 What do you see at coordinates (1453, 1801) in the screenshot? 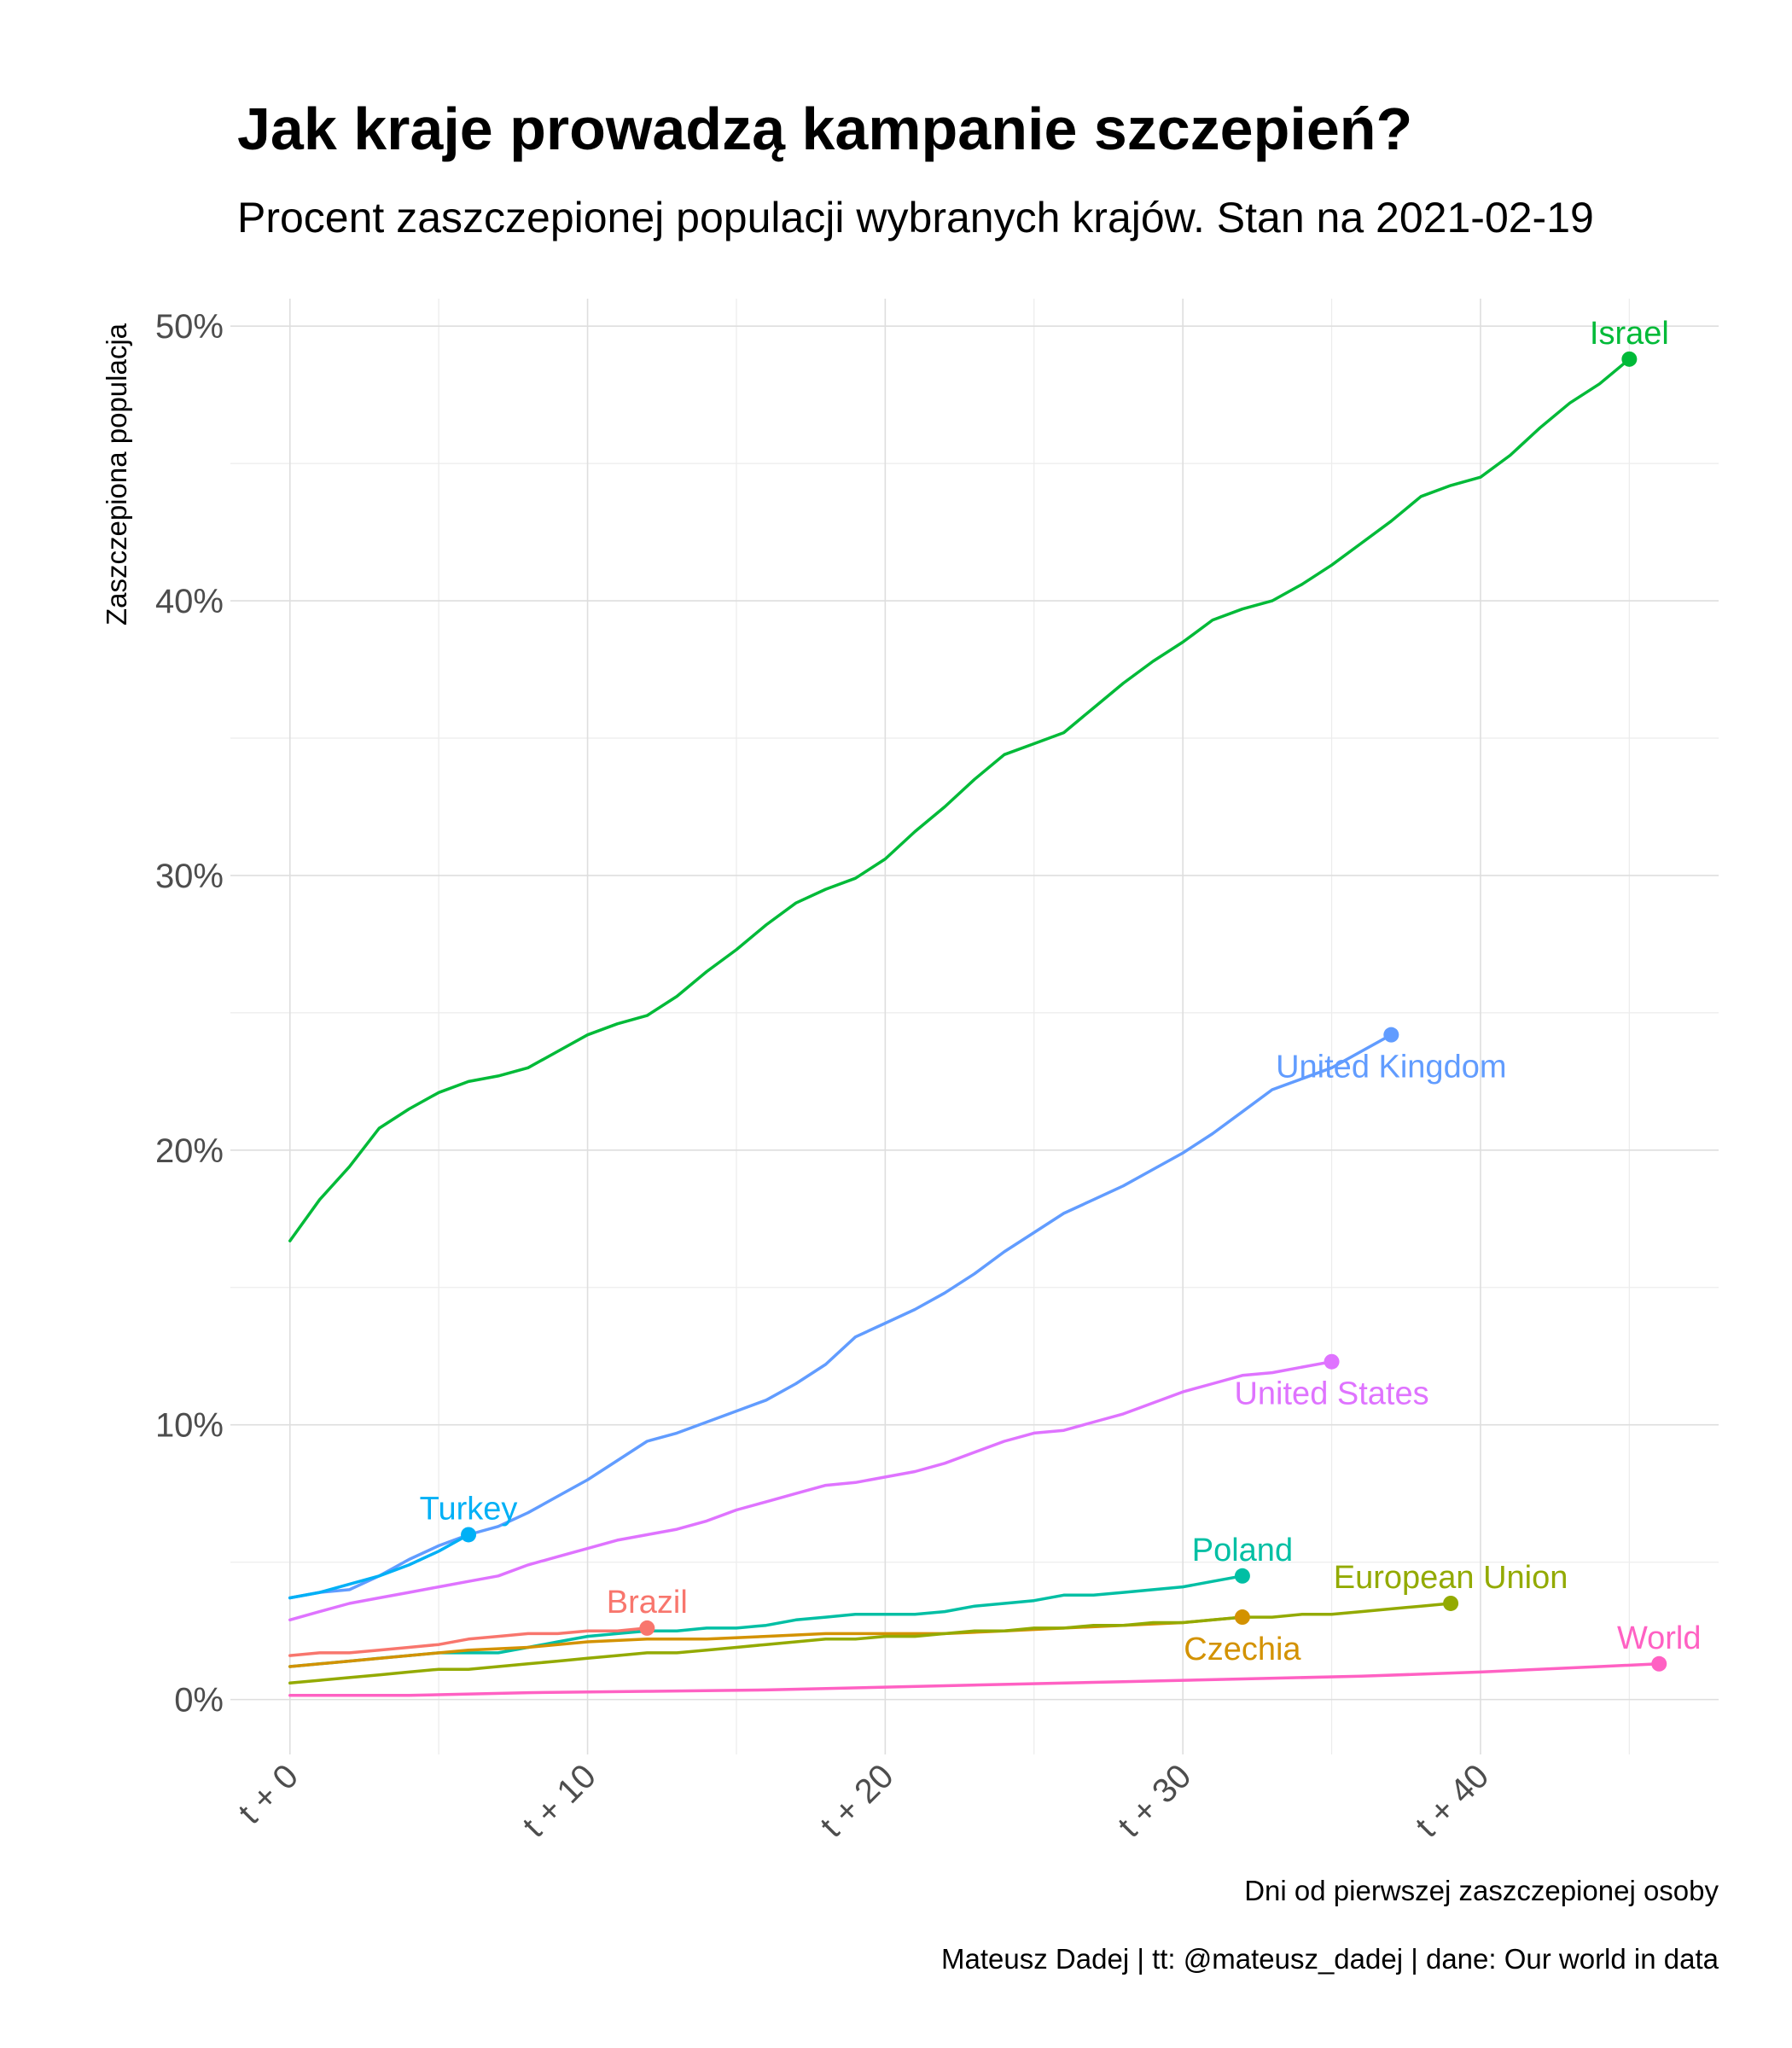
I see `x-tick-label: t + 40` at bounding box center [1453, 1801].